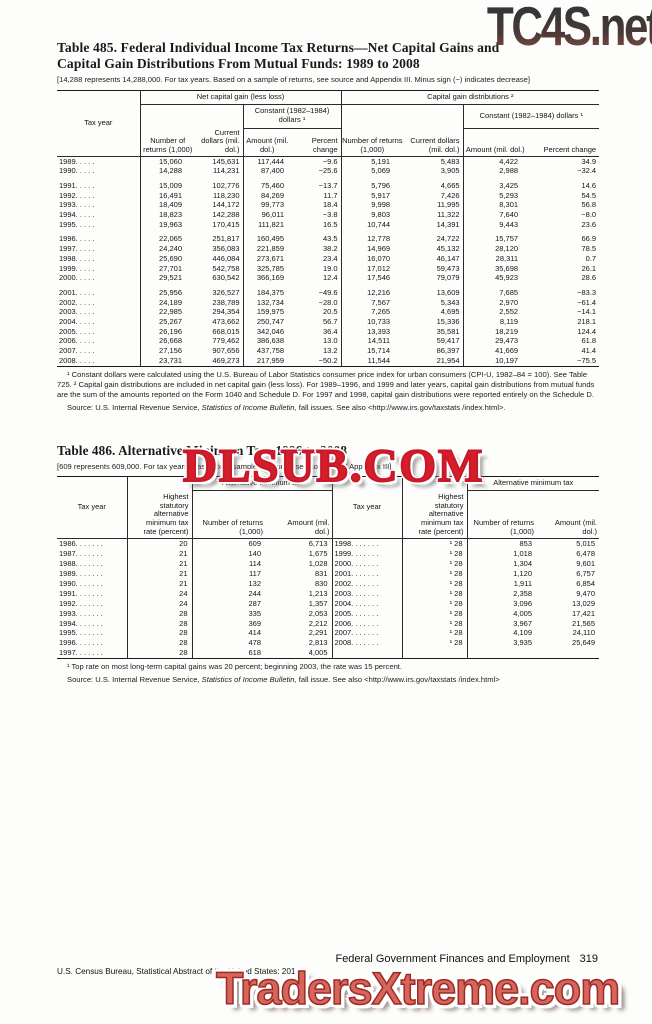 The height and width of the screenshot is (1024, 652). I want to click on table-cell: 1991. . . . ., so click(99, 185).